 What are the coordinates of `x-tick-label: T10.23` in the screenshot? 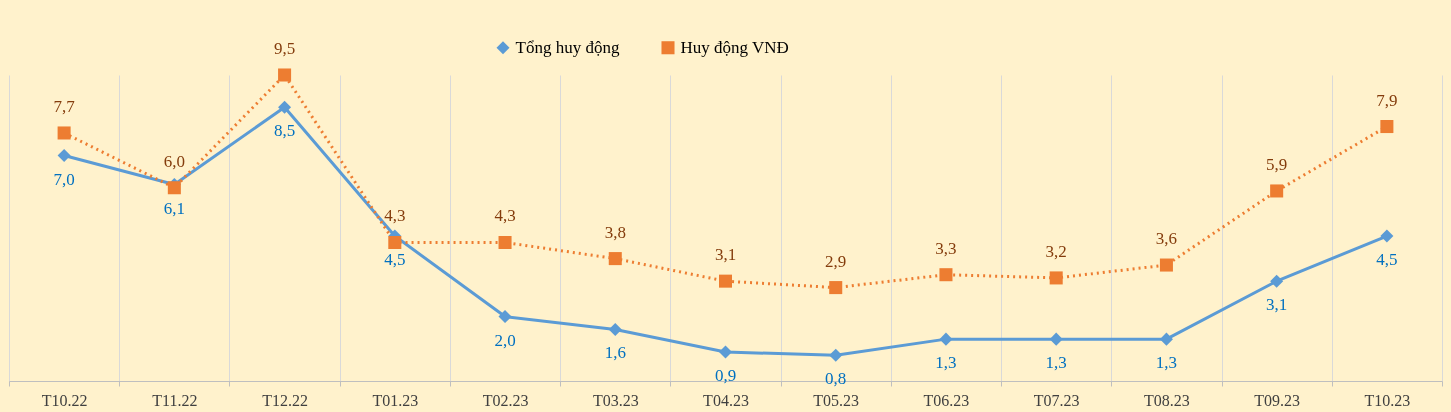 It's located at (1387, 400).